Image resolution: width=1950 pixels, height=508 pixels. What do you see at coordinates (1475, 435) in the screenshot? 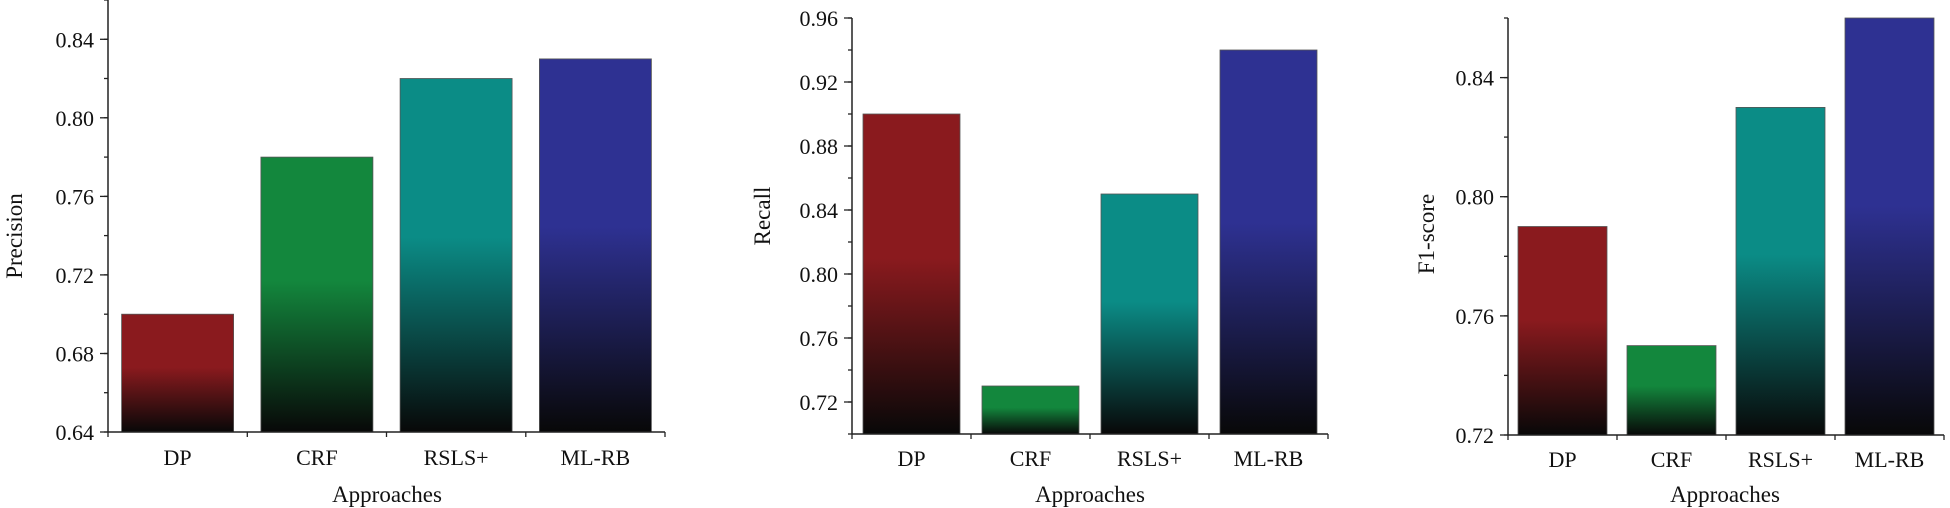
I see `f1-score-y-tick-label: 0.72` at bounding box center [1475, 435].